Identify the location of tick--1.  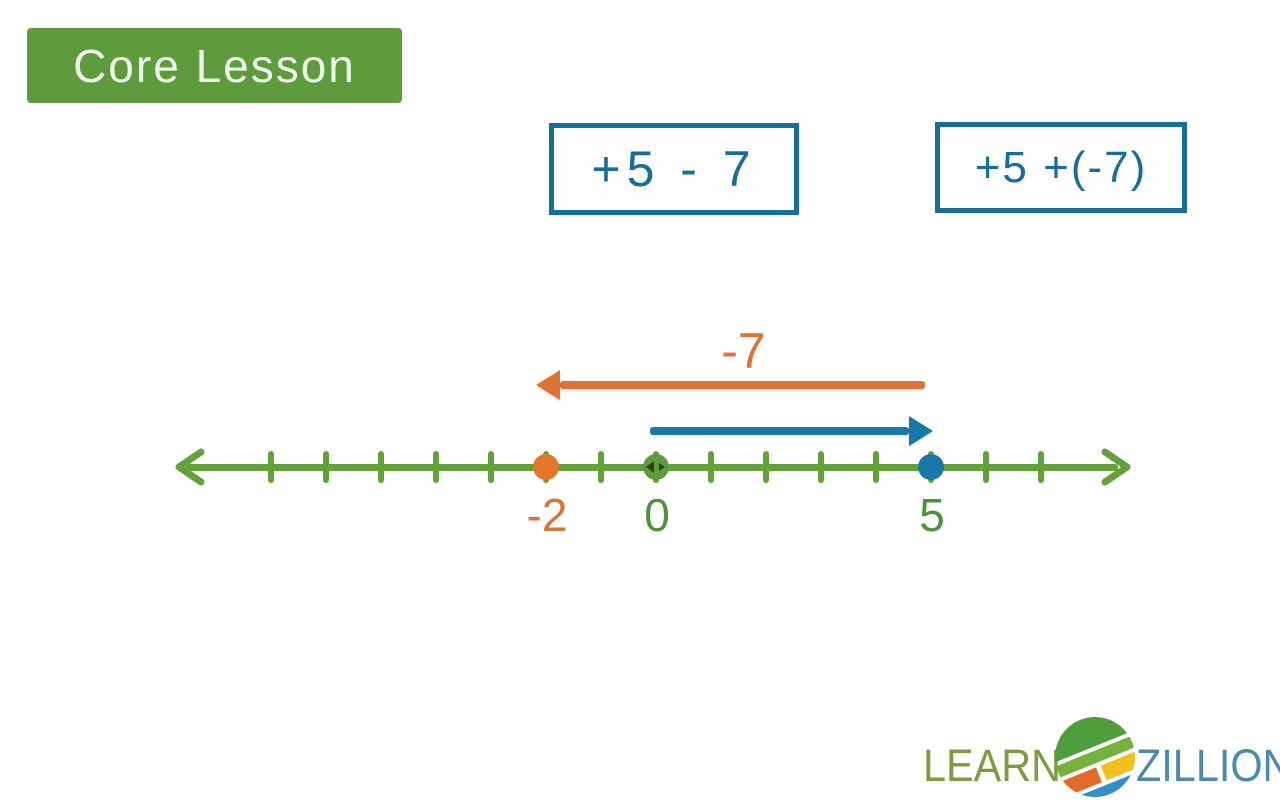
(601, 467).